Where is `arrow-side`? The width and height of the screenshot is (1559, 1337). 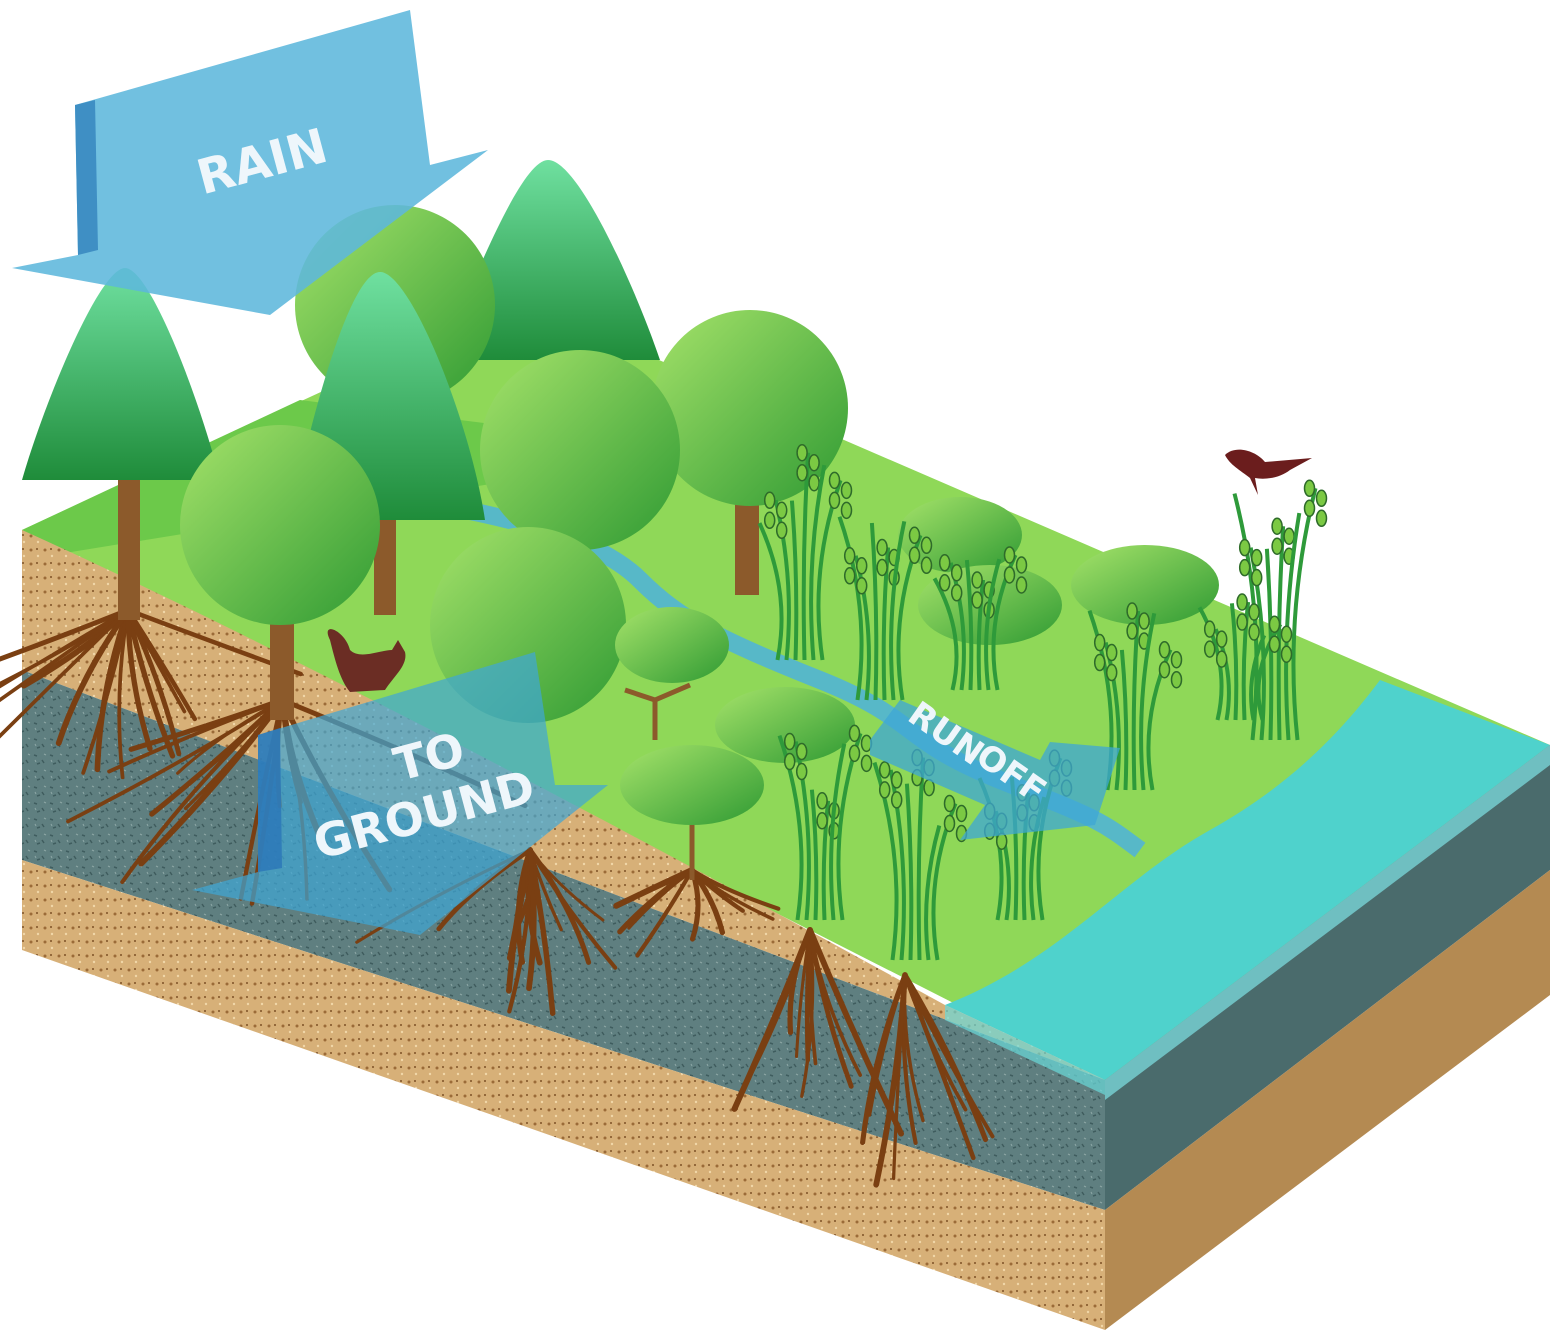 arrow-side is located at coordinates (86, 177).